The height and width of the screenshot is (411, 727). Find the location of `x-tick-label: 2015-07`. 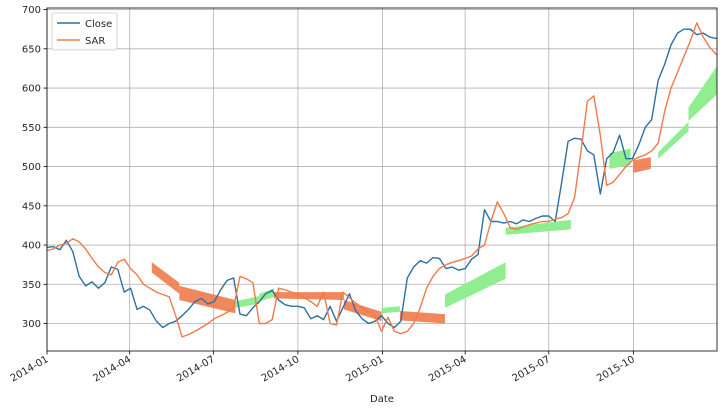

x-tick-label: 2015-07 is located at coordinates (532, 369).